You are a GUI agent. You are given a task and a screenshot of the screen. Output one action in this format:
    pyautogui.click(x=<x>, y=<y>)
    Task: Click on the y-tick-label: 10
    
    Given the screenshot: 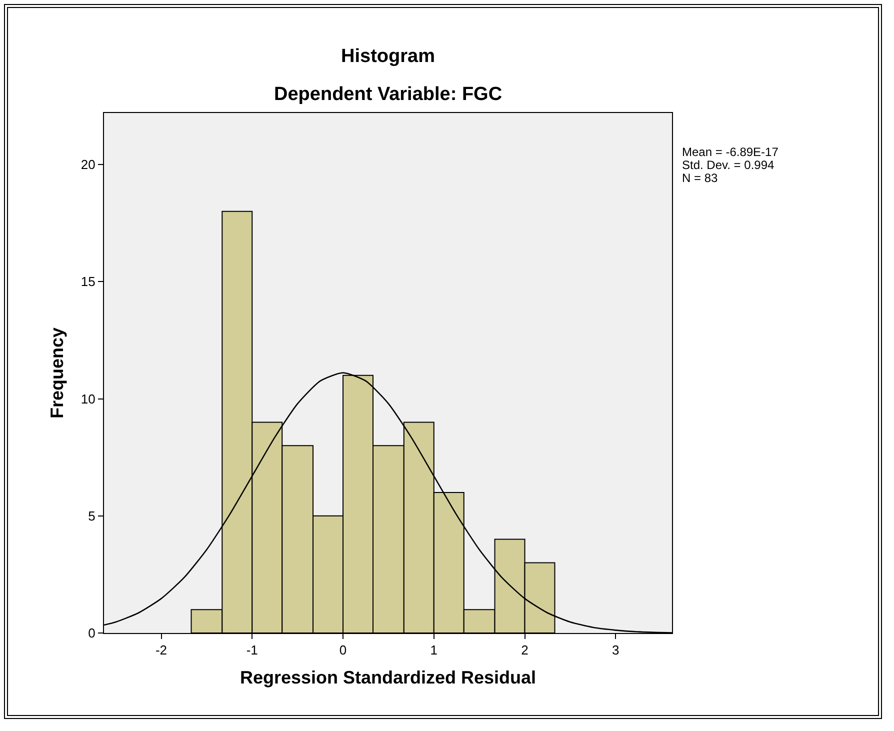 What is the action you would take?
    pyautogui.click(x=88, y=398)
    